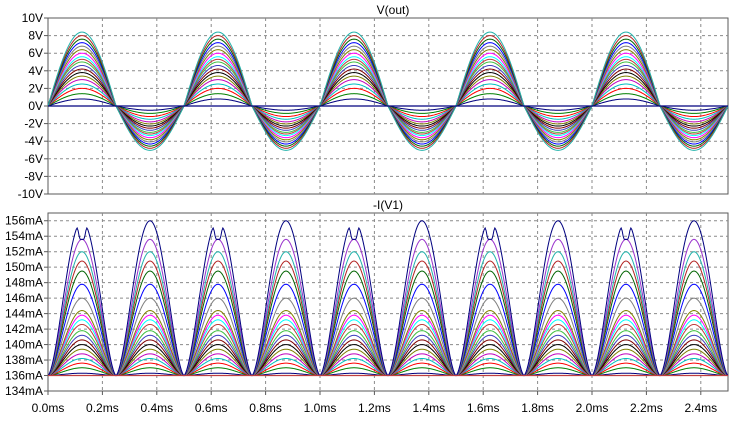 Image resolution: width=750 pixels, height=425 pixels. What do you see at coordinates (33, 141) in the screenshot?
I see `voltage-ytick-label: -4V` at bounding box center [33, 141].